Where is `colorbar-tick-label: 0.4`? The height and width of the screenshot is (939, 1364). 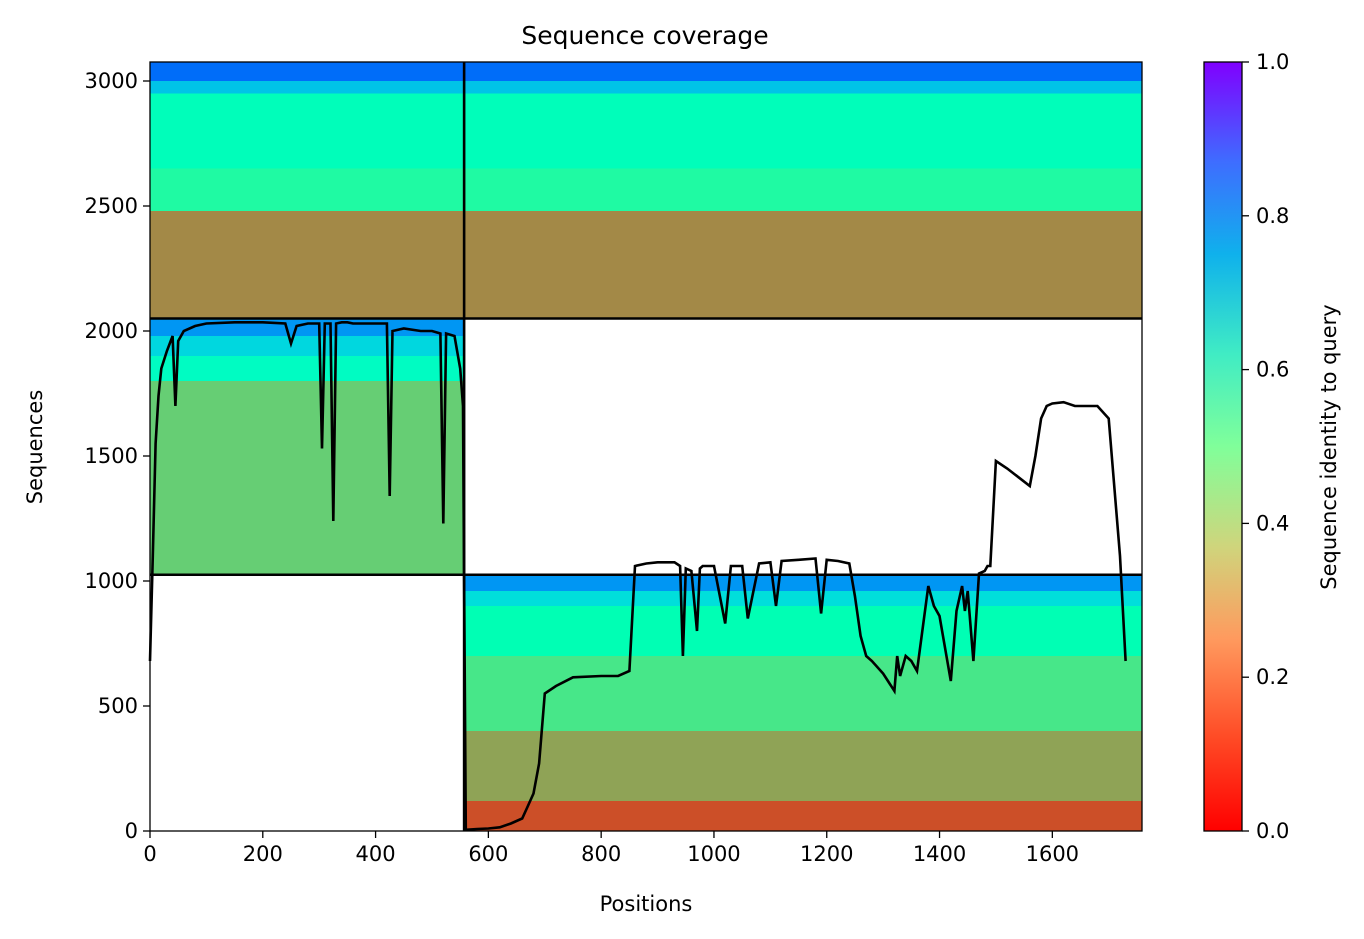 colorbar-tick-label: 0.4 is located at coordinates (1272, 523).